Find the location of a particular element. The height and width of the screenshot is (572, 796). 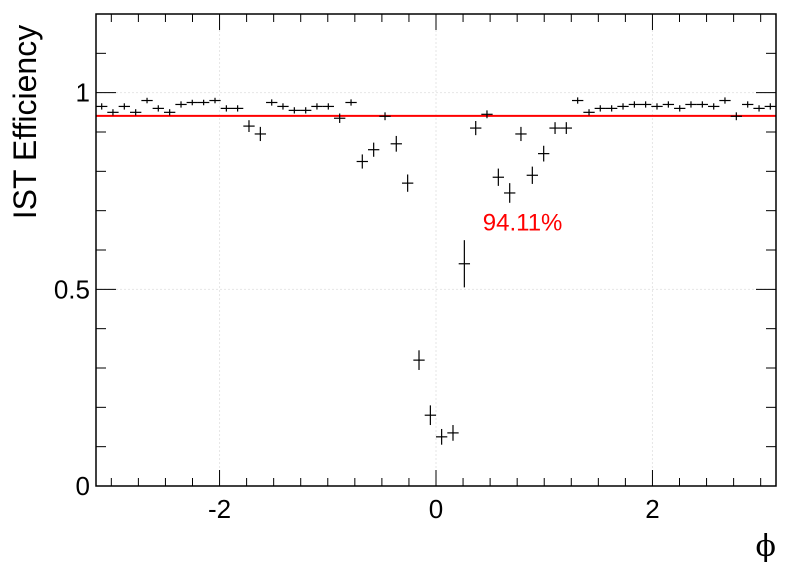

y-tick-label: 0.5 is located at coordinates (72, 289).